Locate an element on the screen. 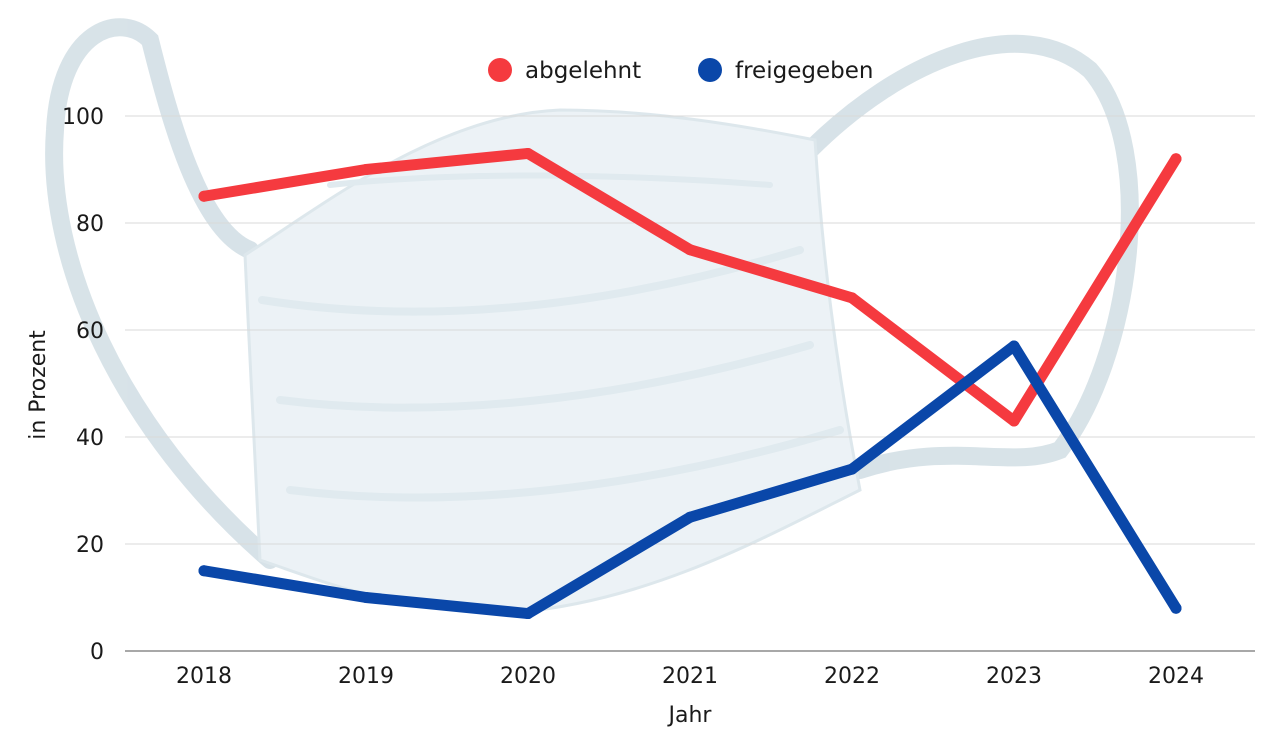  legend-label-abgelehnt: abgelehnt is located at coordinates (583, 71).